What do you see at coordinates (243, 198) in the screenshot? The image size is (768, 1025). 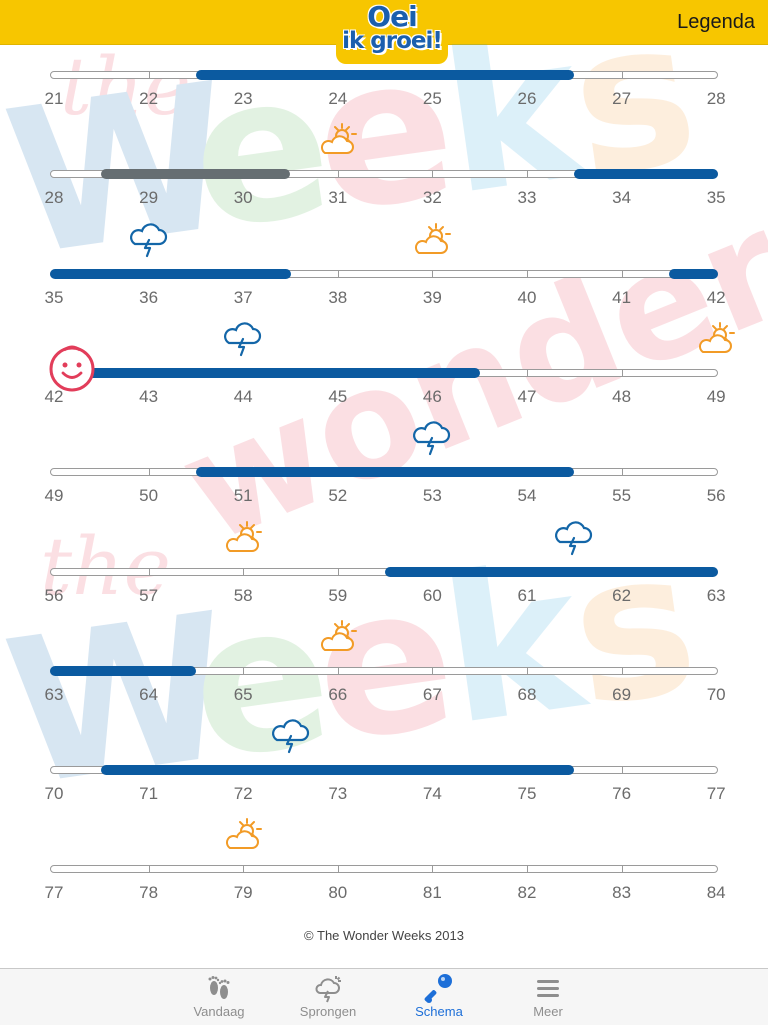 I see `week-label: 30` at bounding box center [243, 198].